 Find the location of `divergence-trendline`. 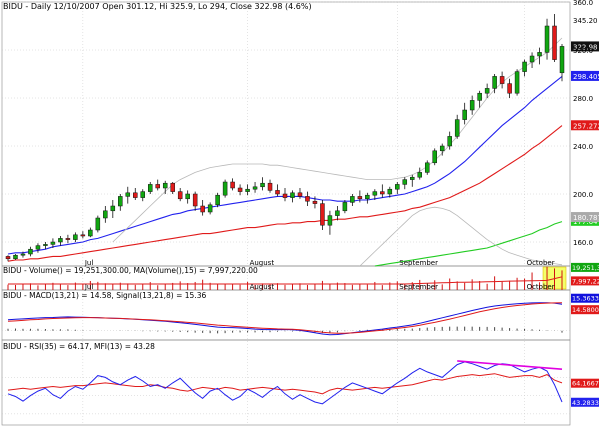

divergence-trendline is located at coordinates (510, 365).